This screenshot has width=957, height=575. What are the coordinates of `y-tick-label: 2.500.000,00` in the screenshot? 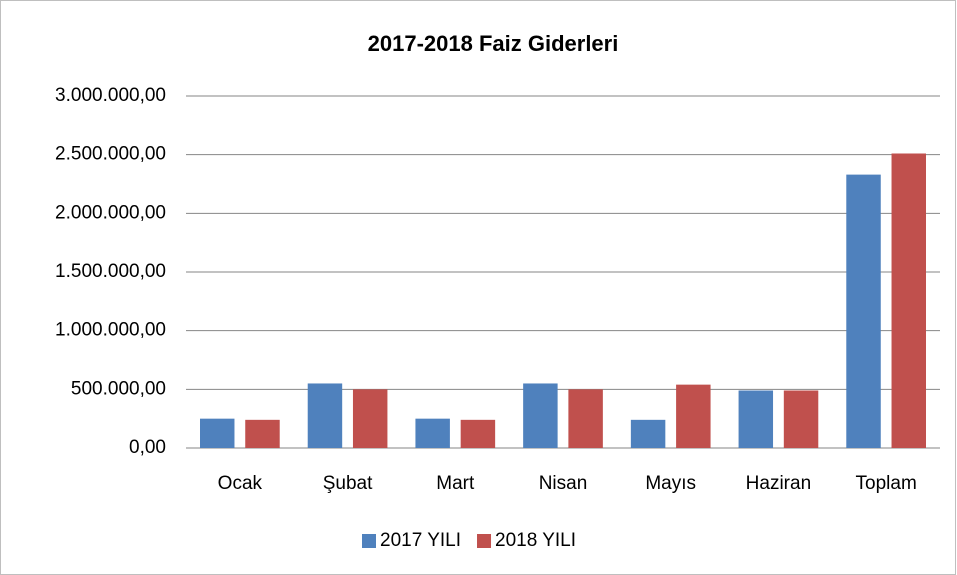 It's located at (110, 154).